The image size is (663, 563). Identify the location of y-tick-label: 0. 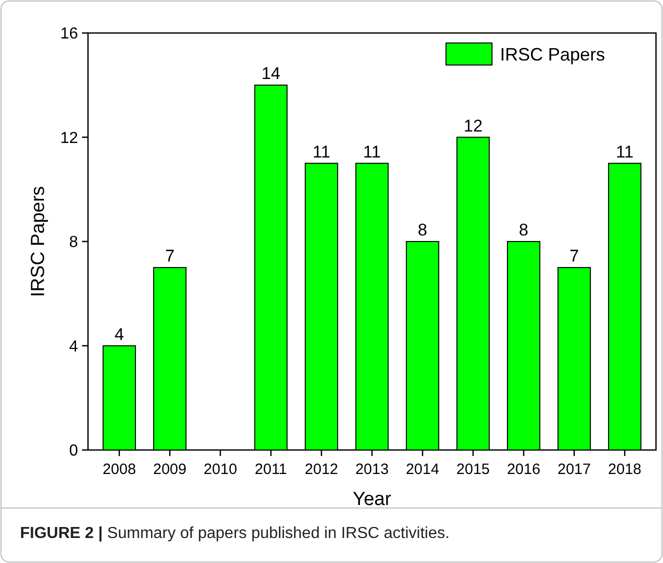
(73, 451).